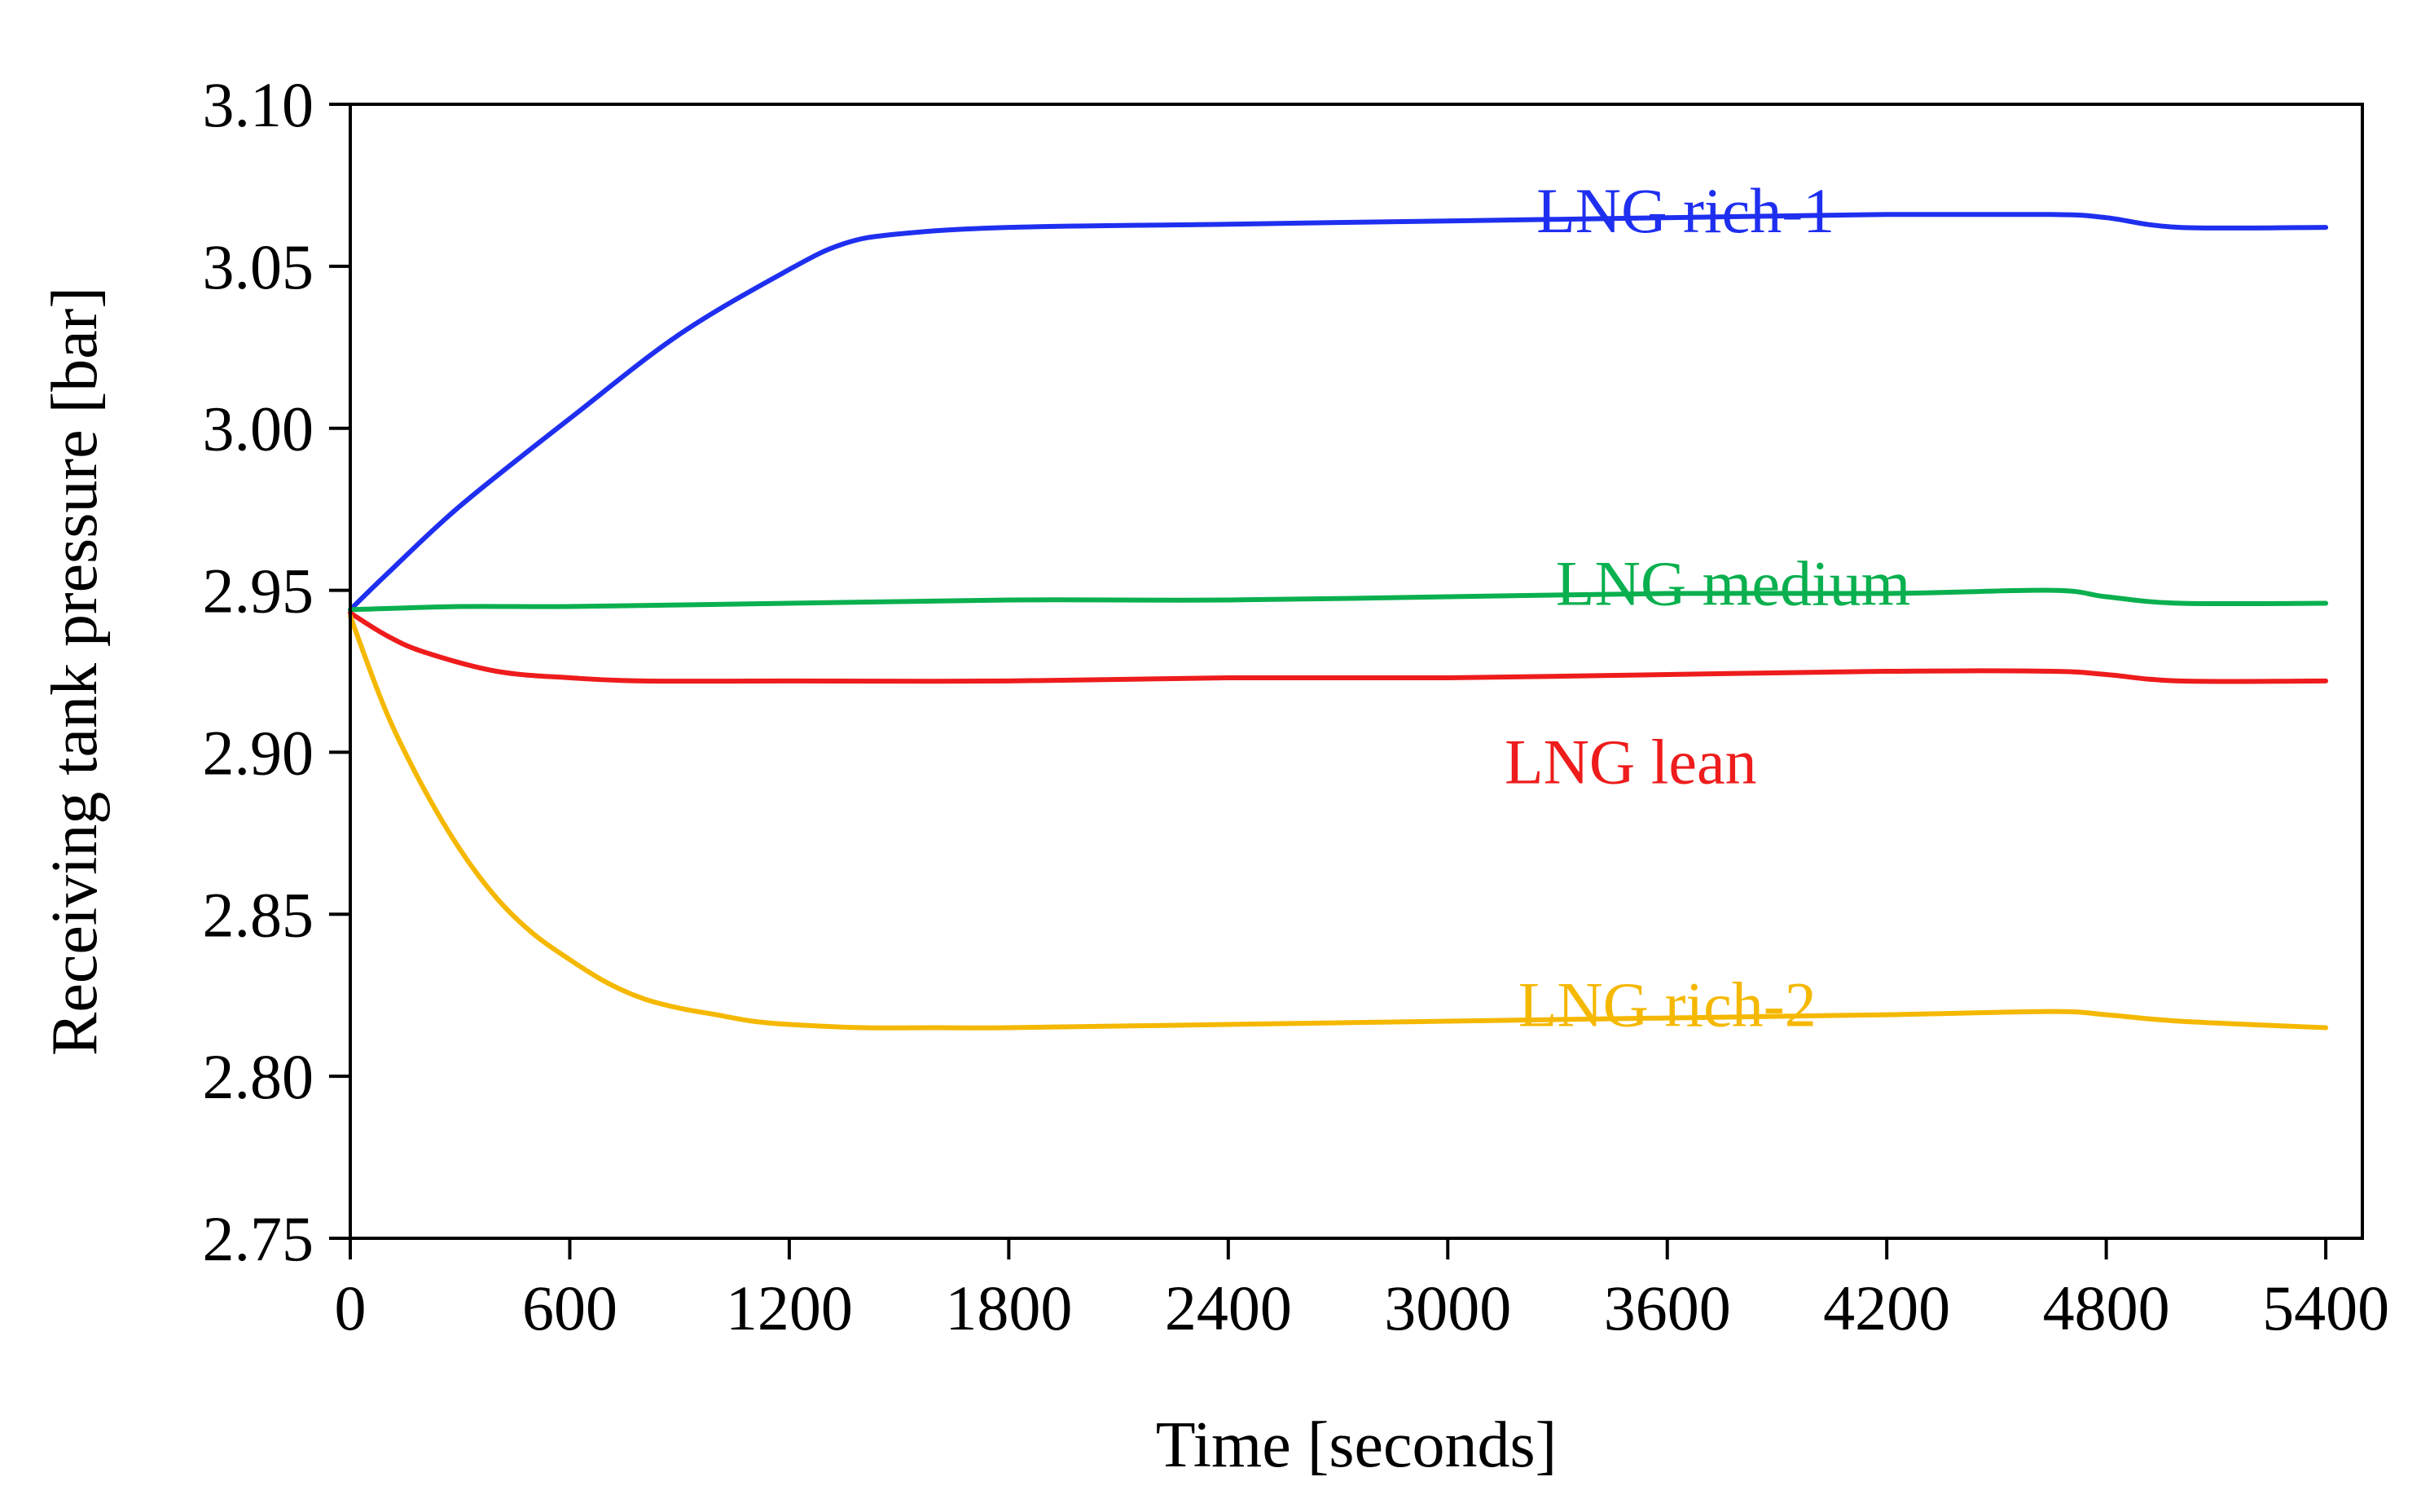 Image resolution: width=2421 pixels, height=1512 pixels. I want to click on series-label-lng-rich-1: LNG rich-1, so click(1685, 210).